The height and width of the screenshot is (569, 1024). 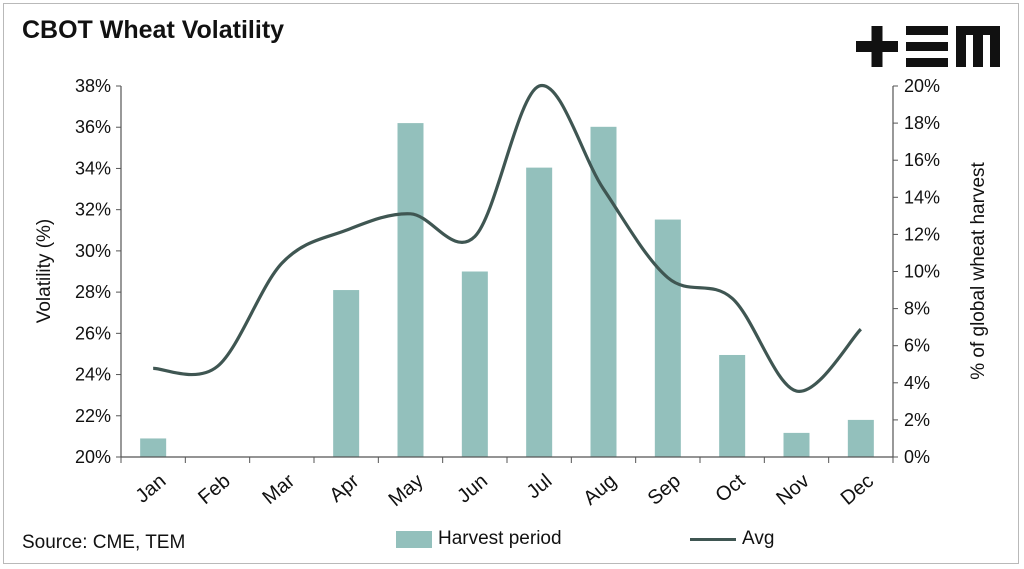 I want to click on bar-nov, so click(x=796, y=444).